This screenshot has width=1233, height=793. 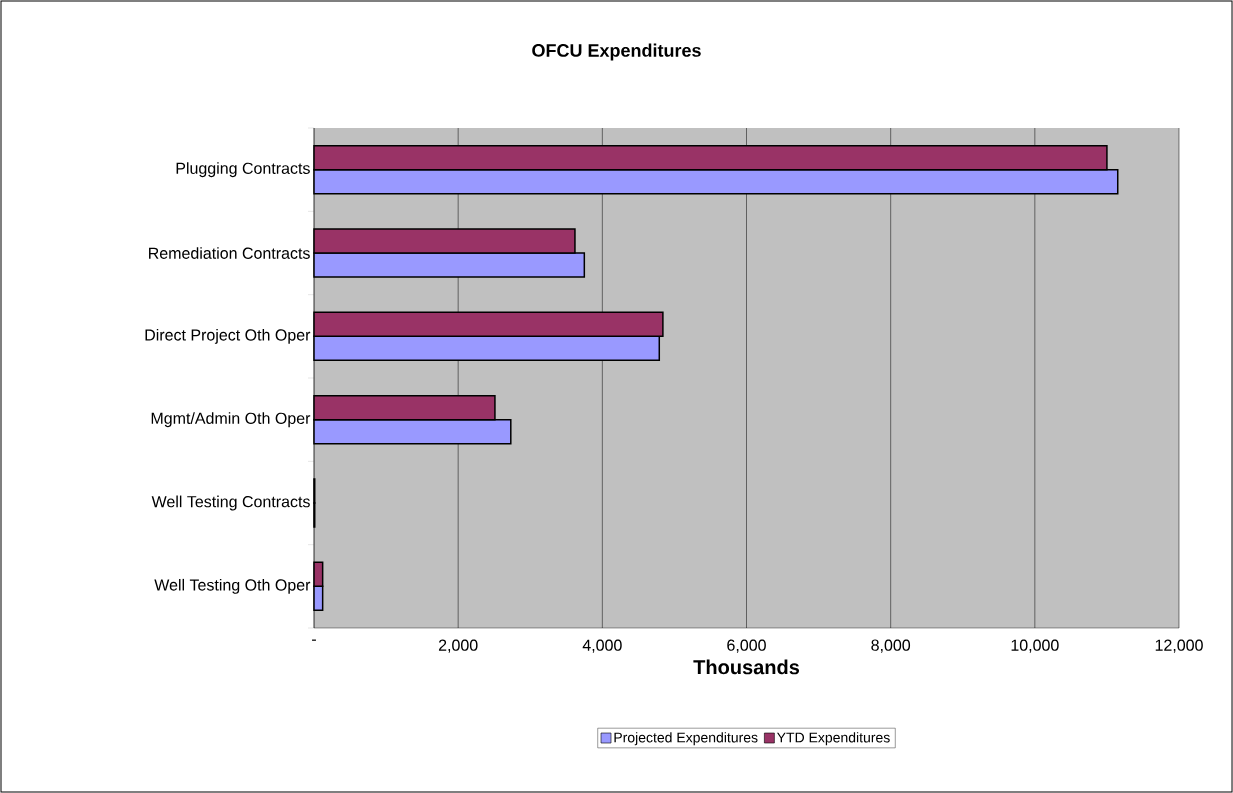 I want to click on y-tick-label: Well Testing Oth Oper, so click(x=232, y=586).